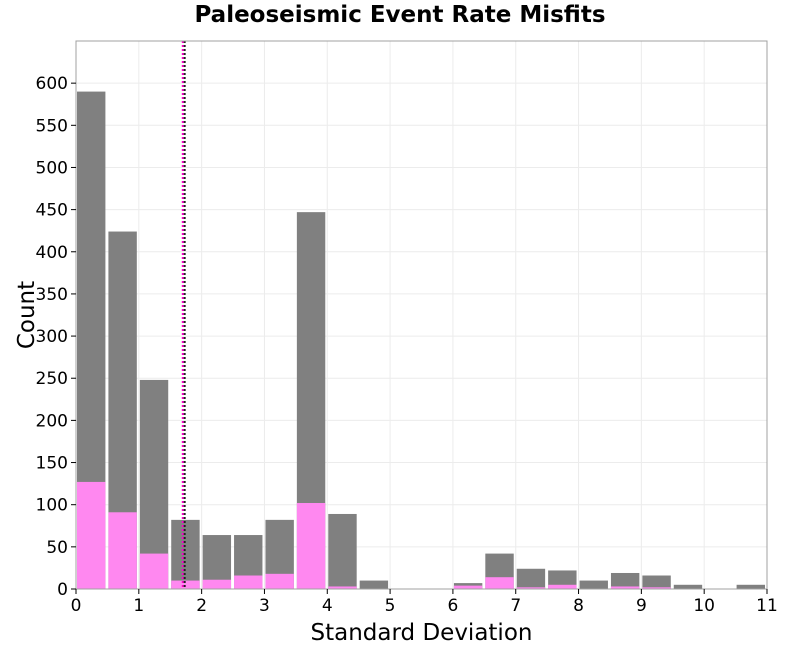 This screenshot has height=650, width=800. Describe the element at coordinates (264, 606) in the screenshot. I see `x-tick-label: 3` at that location.